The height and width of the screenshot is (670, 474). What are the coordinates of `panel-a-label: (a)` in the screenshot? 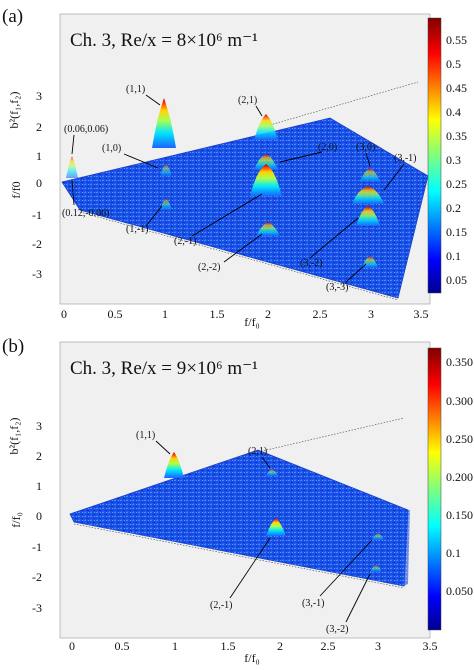 It's located at (12, 16).